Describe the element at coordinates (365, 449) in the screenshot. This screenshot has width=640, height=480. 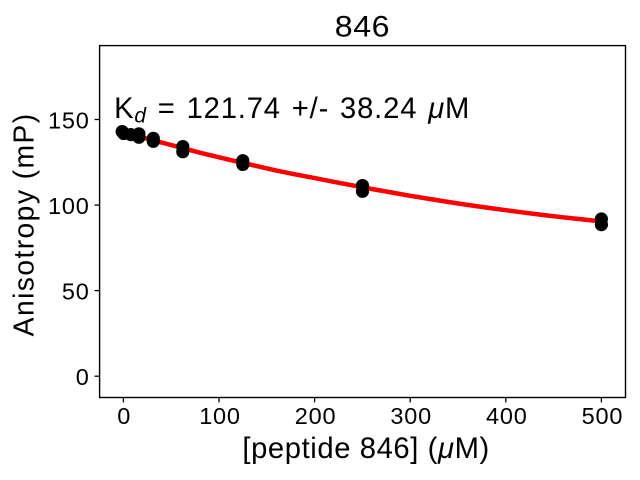
I see `svg-text: [peptide 846] (μM)` at that location.